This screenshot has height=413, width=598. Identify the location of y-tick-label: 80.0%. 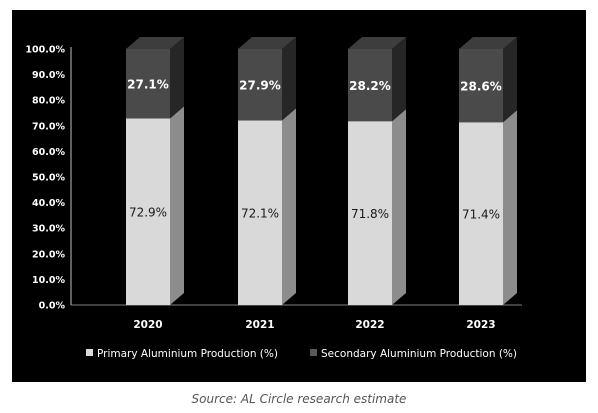
(48, 101).